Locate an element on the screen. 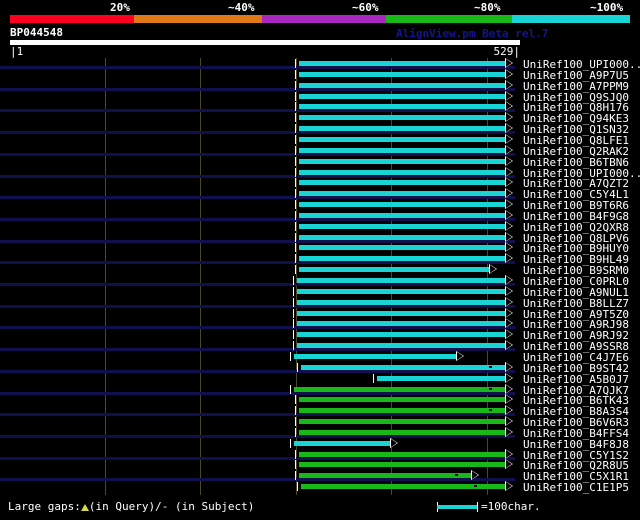 This screenshot has width=640, height=520. hit-label: UniRef100_B4F8J8 is located at coordinates (576, 444).